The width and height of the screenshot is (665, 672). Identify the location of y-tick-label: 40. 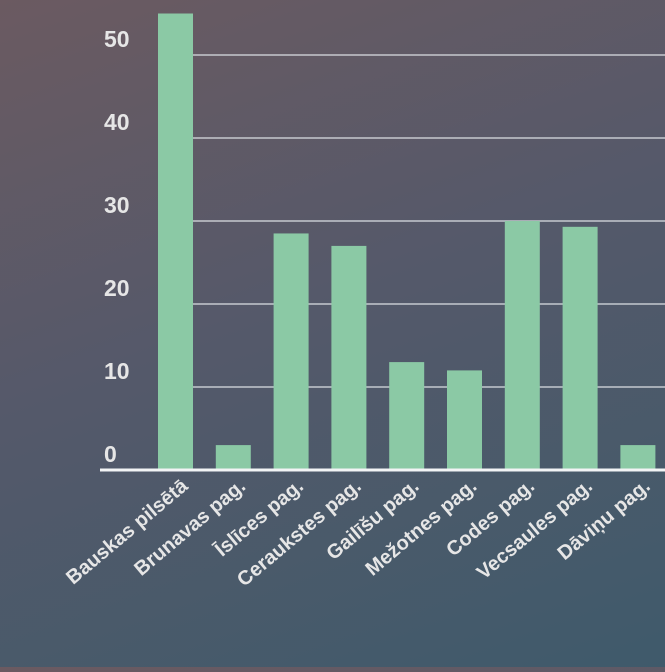
(117, 122).